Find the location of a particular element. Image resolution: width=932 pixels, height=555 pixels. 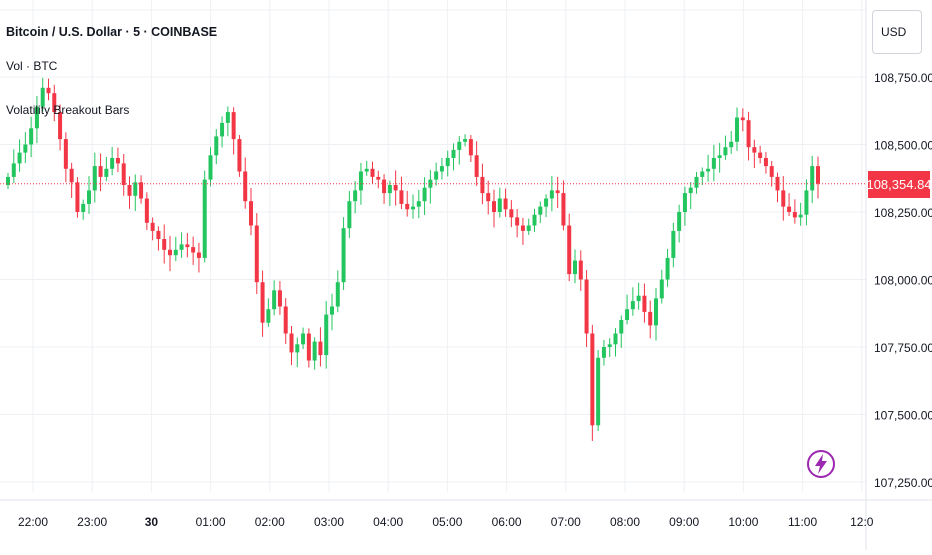

currency-label: USD is located at coordinates (894, 32).